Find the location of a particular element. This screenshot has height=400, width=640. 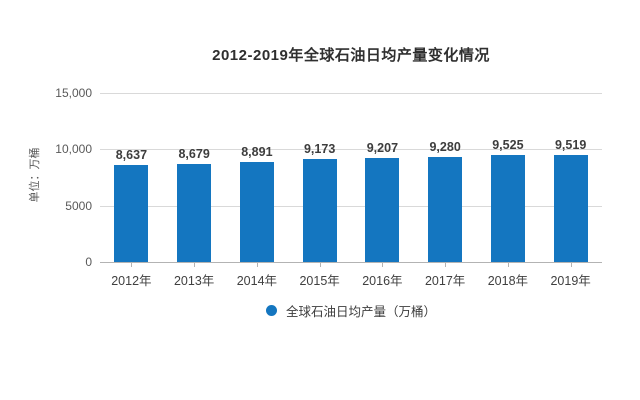

legend-label: 全球石油日均产量（万桶） is located at coordinates (360, 312).